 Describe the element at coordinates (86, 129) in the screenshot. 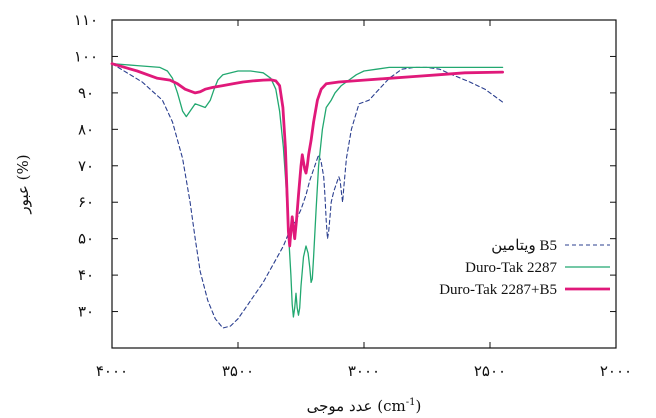

I see `y-tick-label: ۸۰` at that location.